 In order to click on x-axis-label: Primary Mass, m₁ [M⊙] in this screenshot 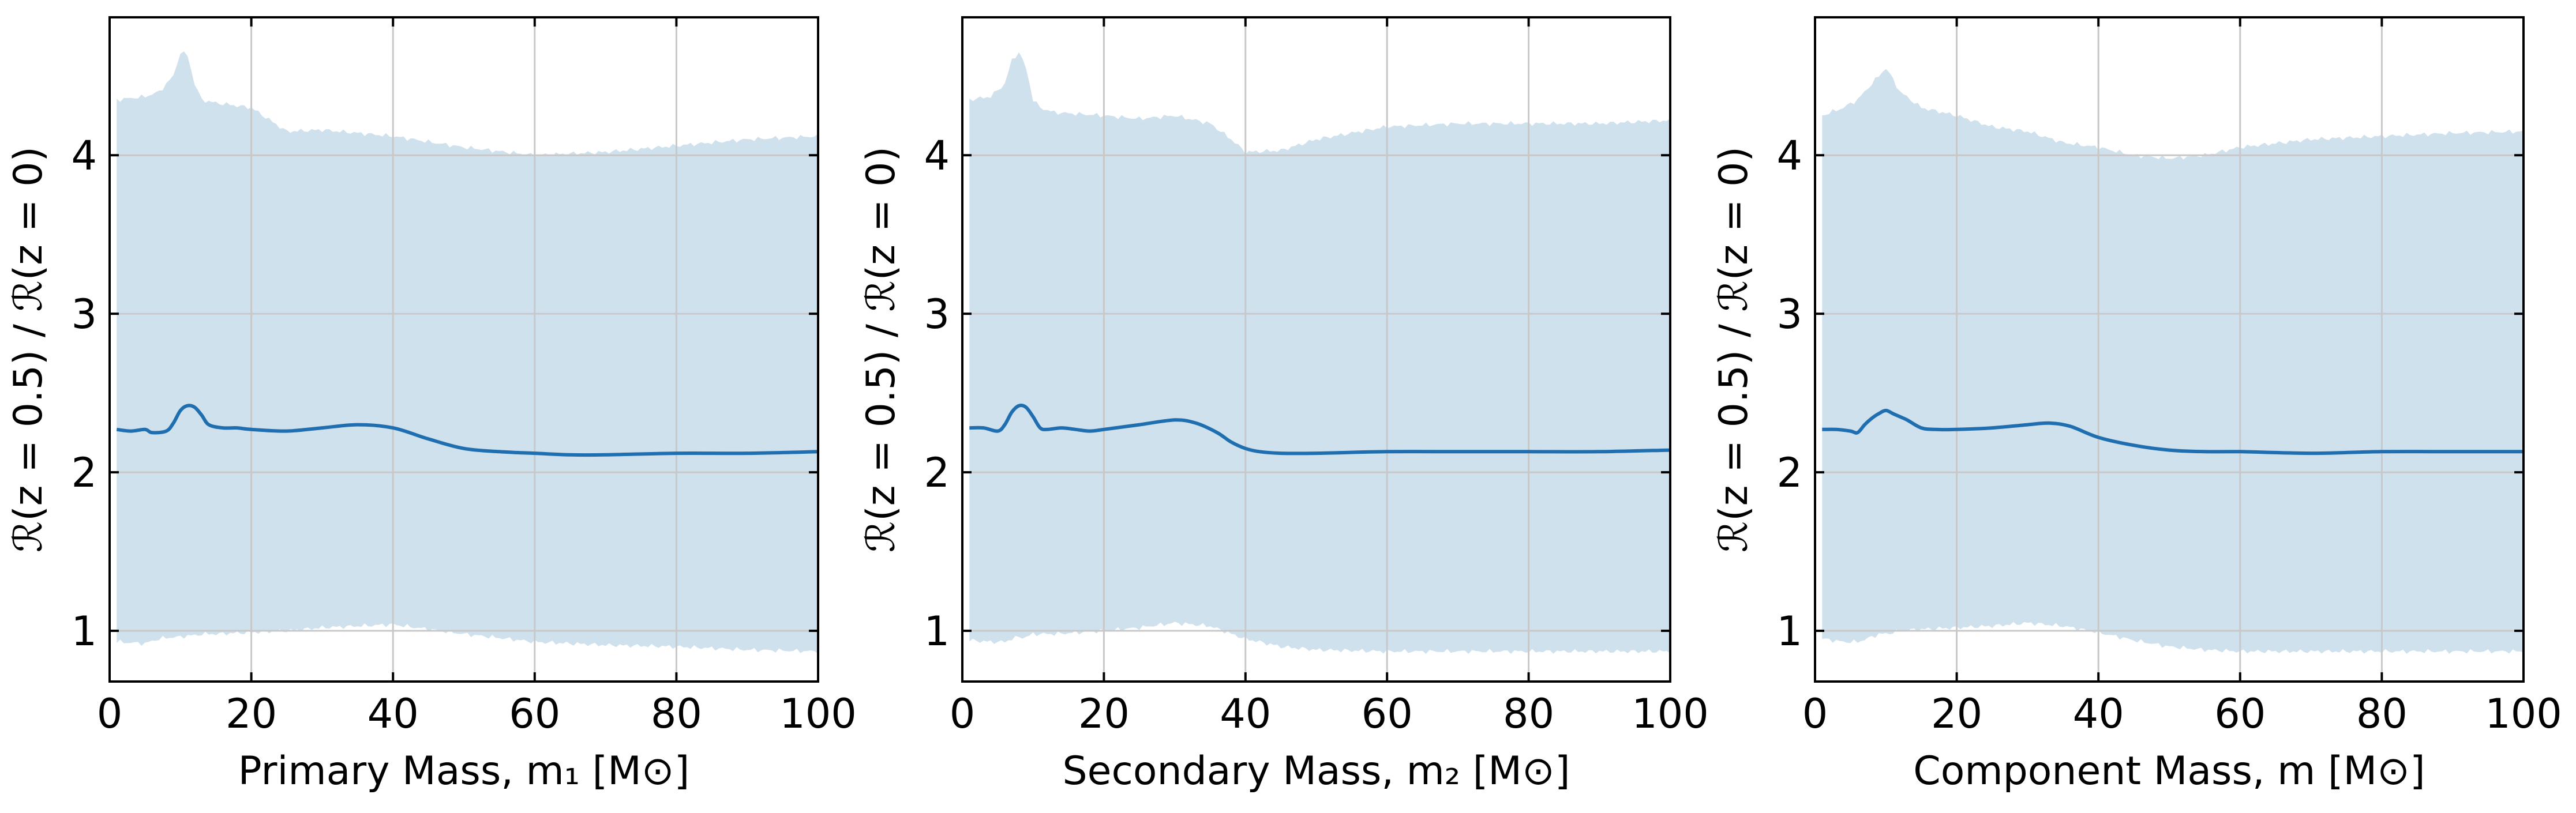, I will do `click(464, 771)`.